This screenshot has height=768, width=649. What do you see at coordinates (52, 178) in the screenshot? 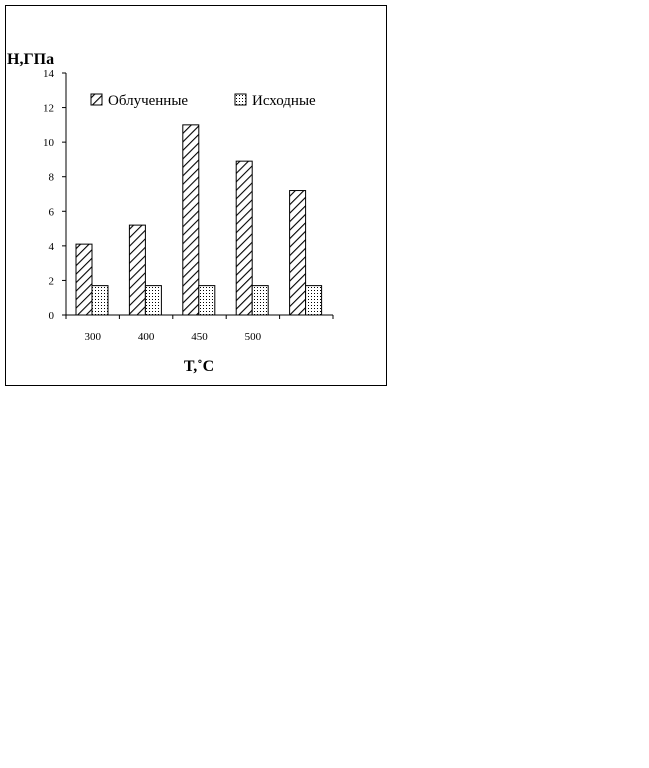
I see `y-tick-label: 8` at bounding box center [52, 178].